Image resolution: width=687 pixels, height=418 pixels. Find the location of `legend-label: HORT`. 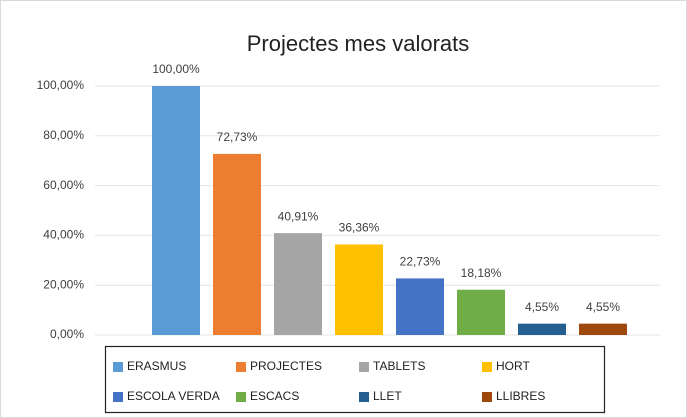

legend-label: HORT is located at coordinates (513, 366).